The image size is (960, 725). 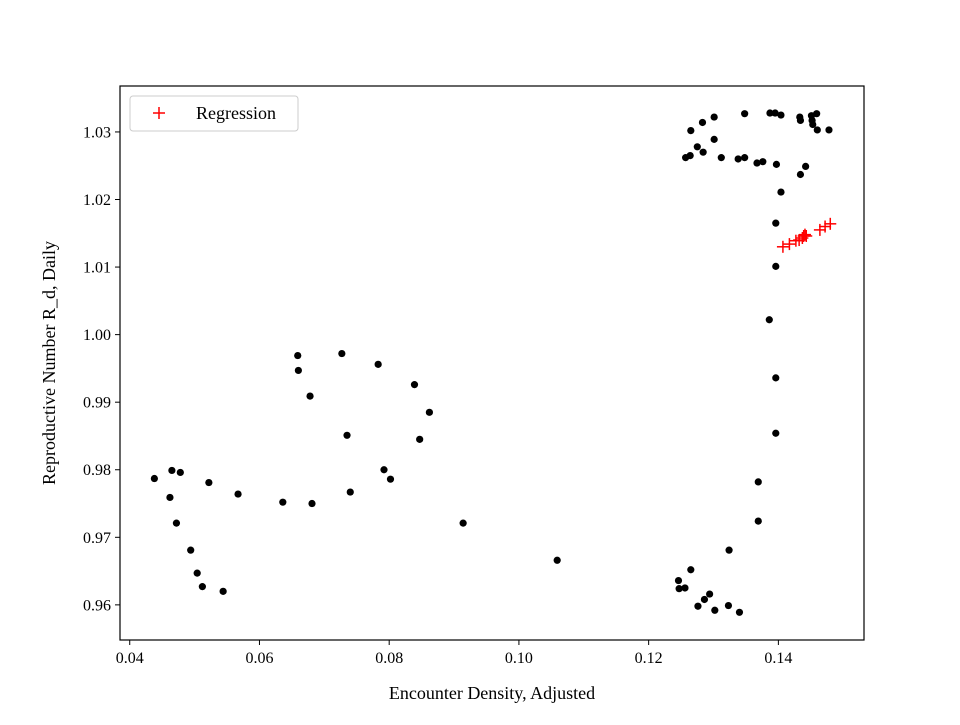 I want to click on y-tick-label: 1.03, so click(x=97, y=132).